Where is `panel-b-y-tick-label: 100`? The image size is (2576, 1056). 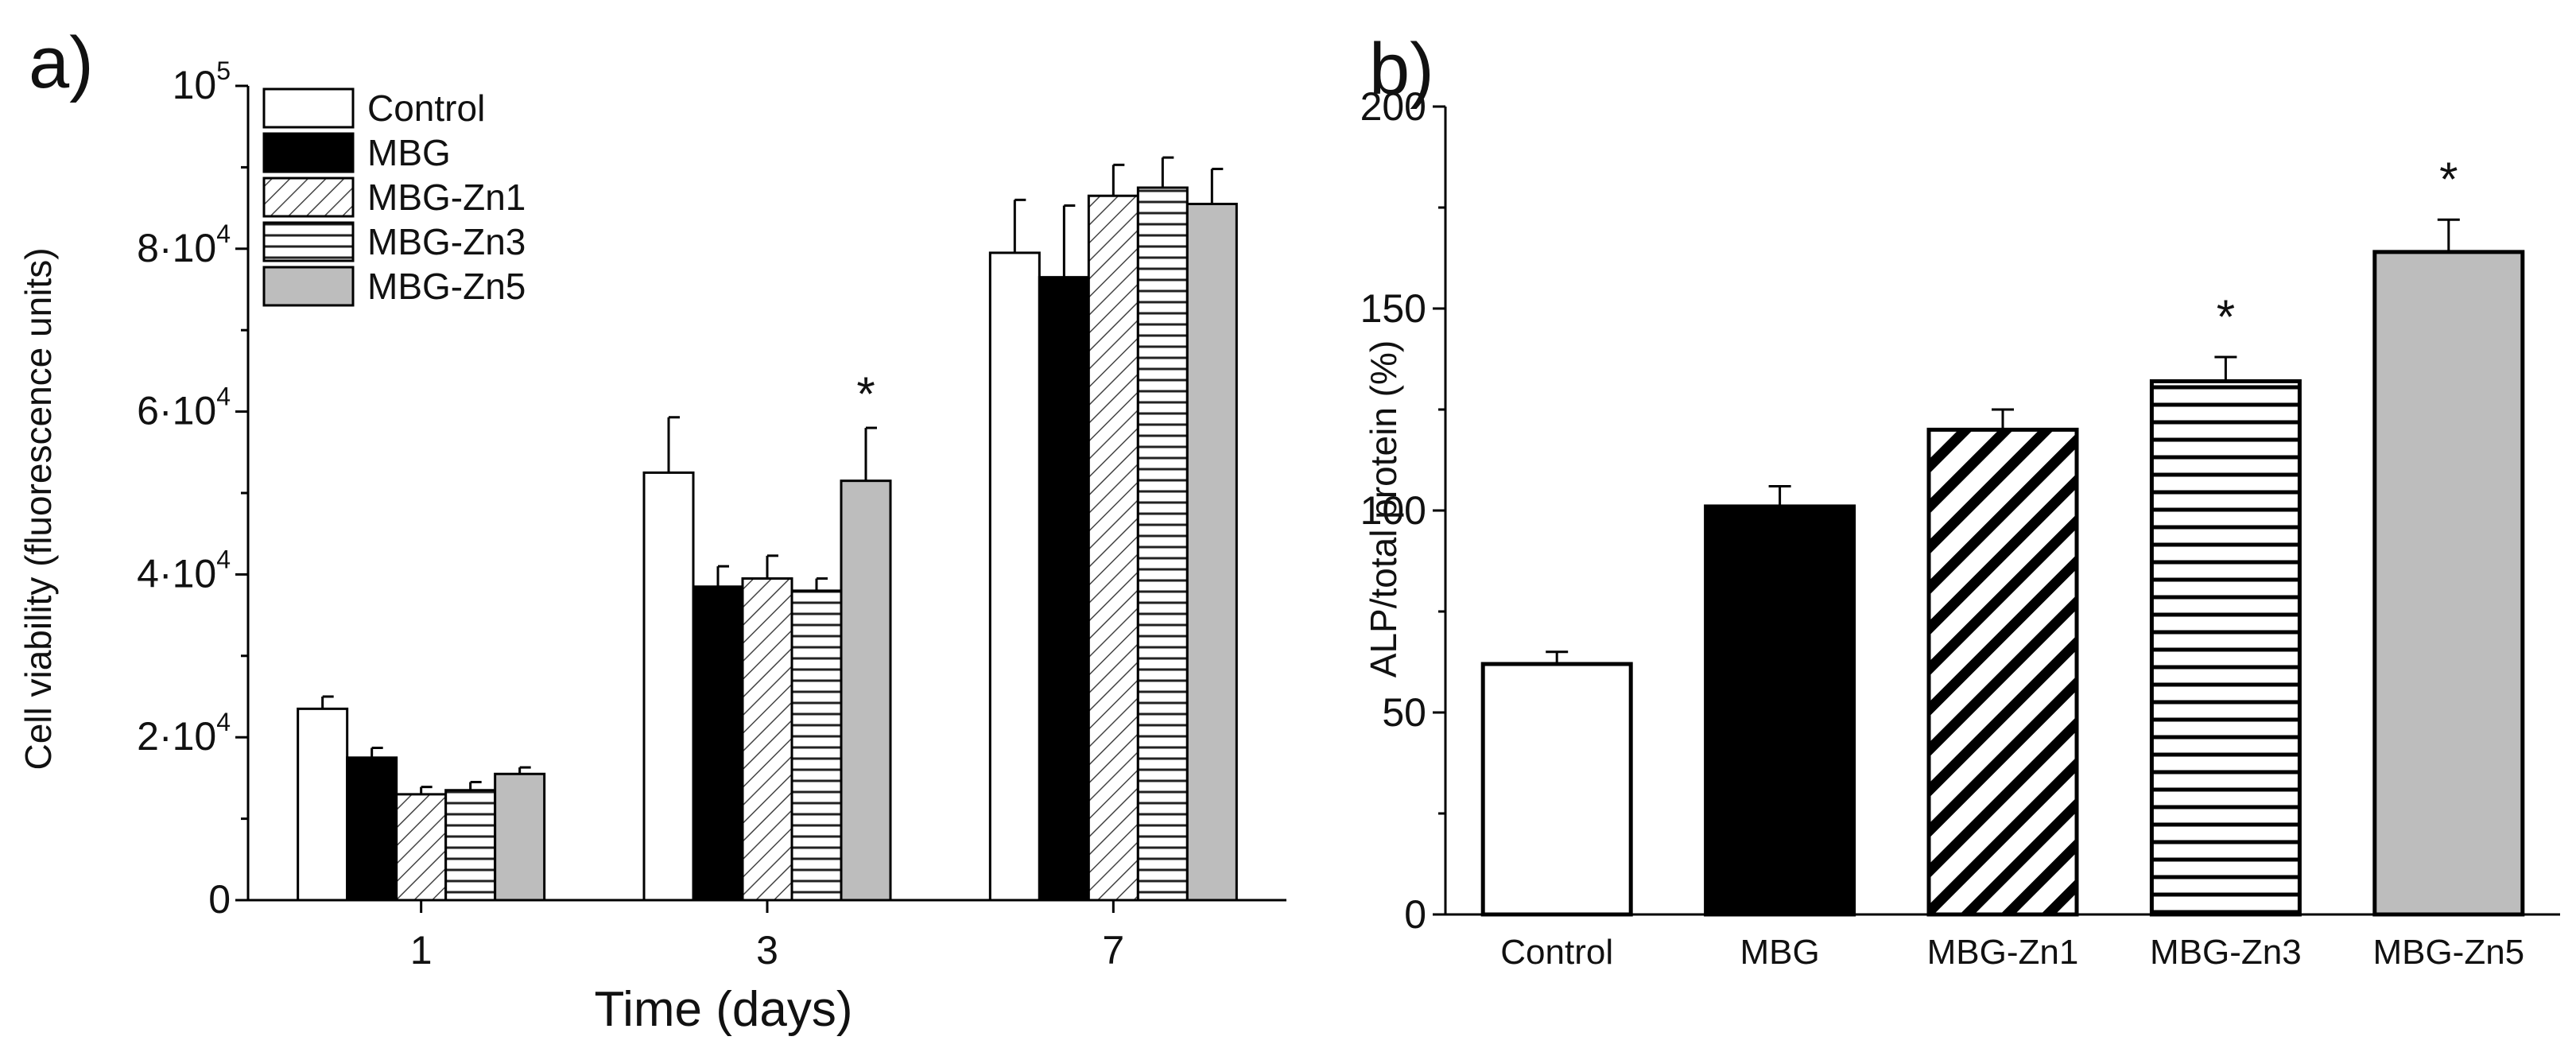
panel-b-y-tick-label: 100 is located at coordinates (1393, 510).